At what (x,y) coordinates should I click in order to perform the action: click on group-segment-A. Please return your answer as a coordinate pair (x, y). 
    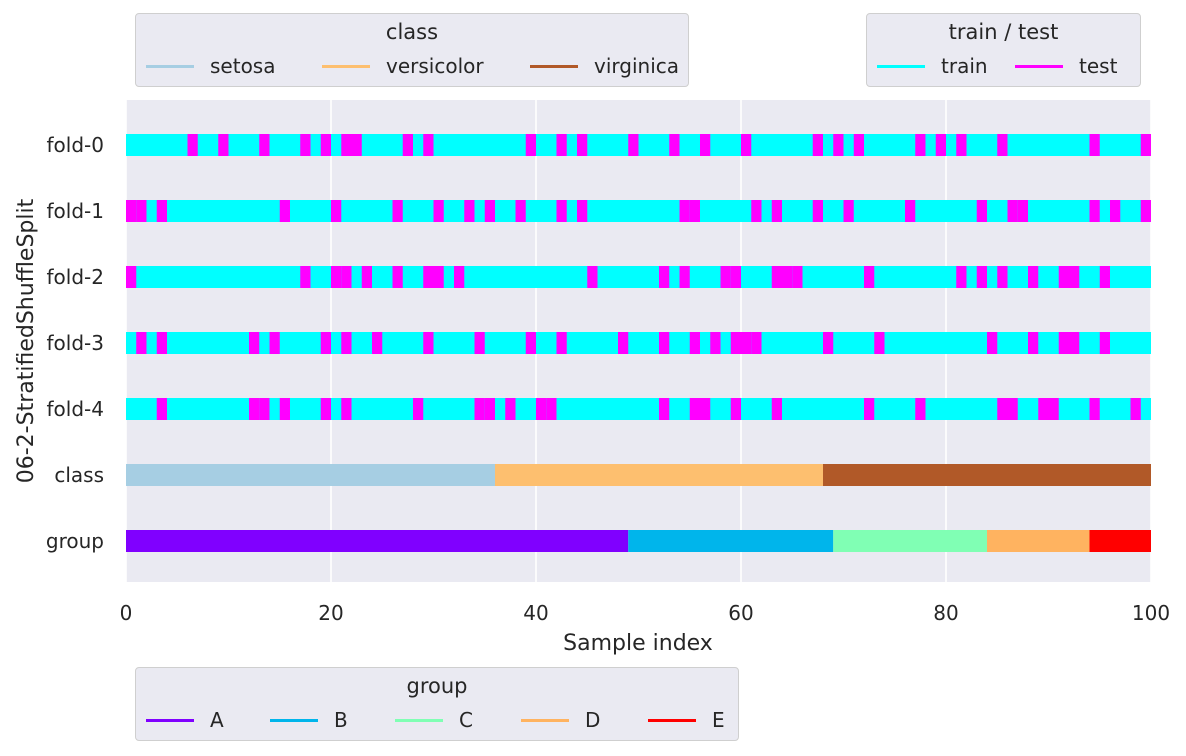
    Looking at the image, I should click on (377, 541).